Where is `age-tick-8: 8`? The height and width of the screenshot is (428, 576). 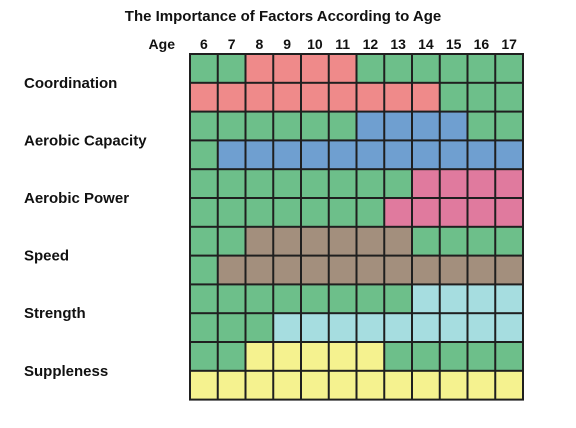
age-tick-8: 8 is located at coordinates (259, 44).